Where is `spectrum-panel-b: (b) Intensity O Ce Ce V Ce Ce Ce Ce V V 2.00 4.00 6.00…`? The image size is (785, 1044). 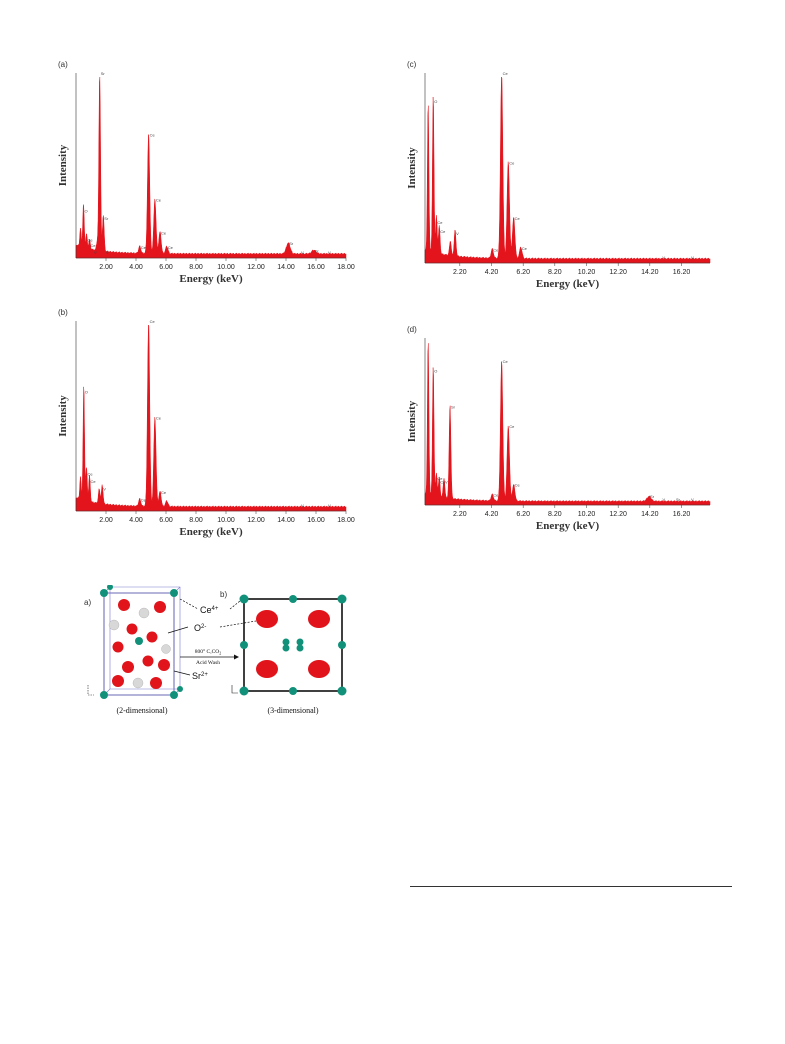
spectrum-panel-b: (b) Intensity O Ce Ce V Ce Ce Ce Ce V V 2.00 4.00 6.00… is located at coordinates (200, 425).